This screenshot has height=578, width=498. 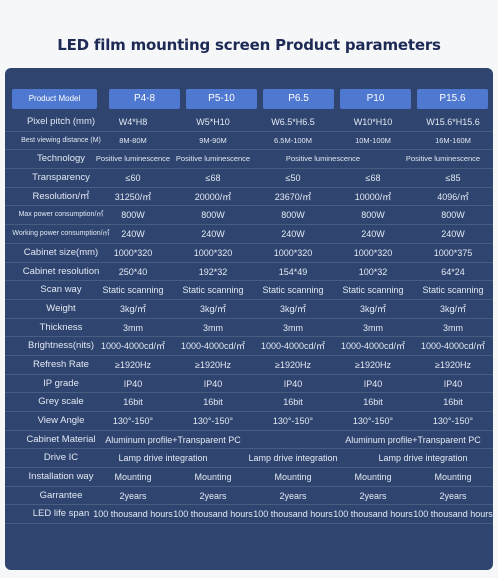 I want to click on spec-value: W6.5*H6.5, so click(x=293, y=122).